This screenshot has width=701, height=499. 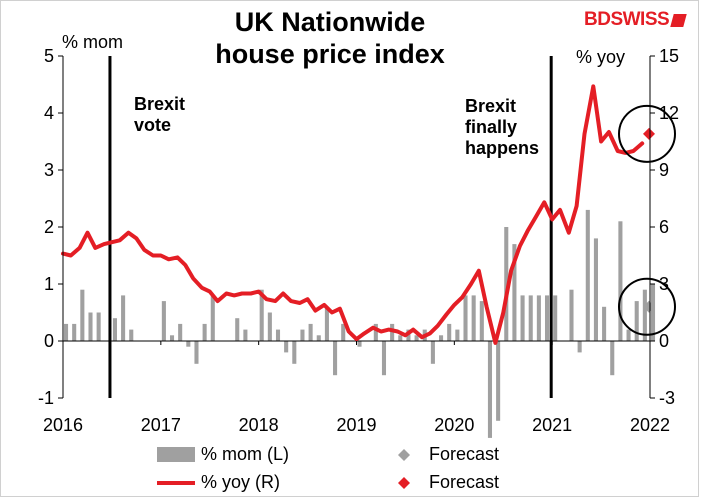 I want to click on right-axis-unit: % yoy, so click(x=601, y=57).